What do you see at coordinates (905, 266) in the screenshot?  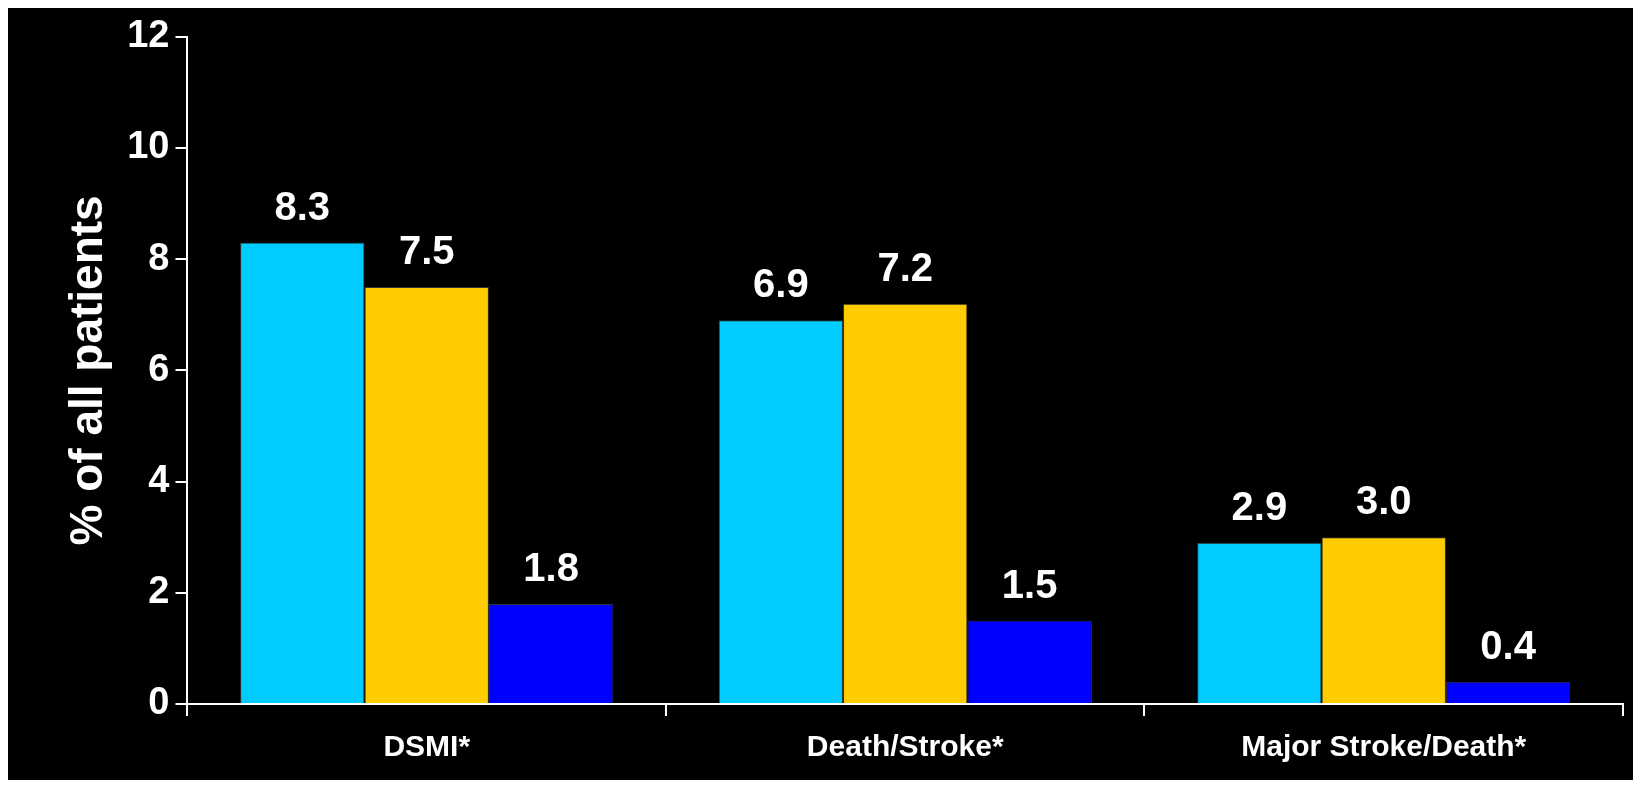 I see `data-label: 7.2` at bounding box center [905, 266].